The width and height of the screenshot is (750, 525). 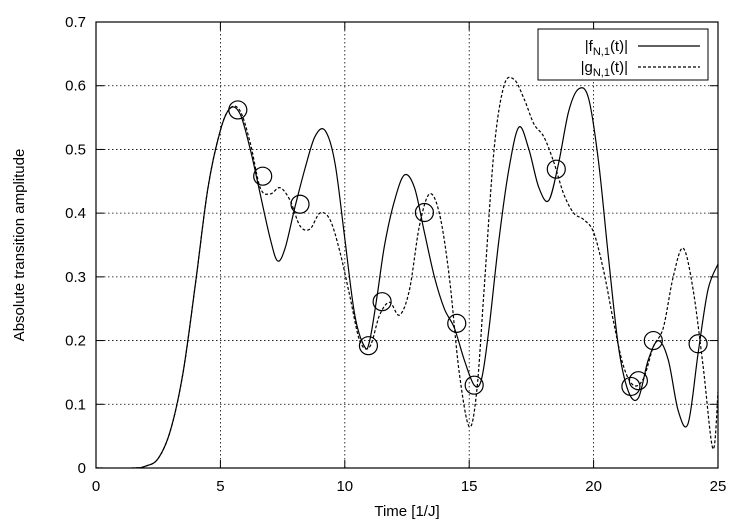 What do you see at coordinates (593, 486) in the screenshot?
I see `x-tick-label: 20` at bounding box center [593, 486].